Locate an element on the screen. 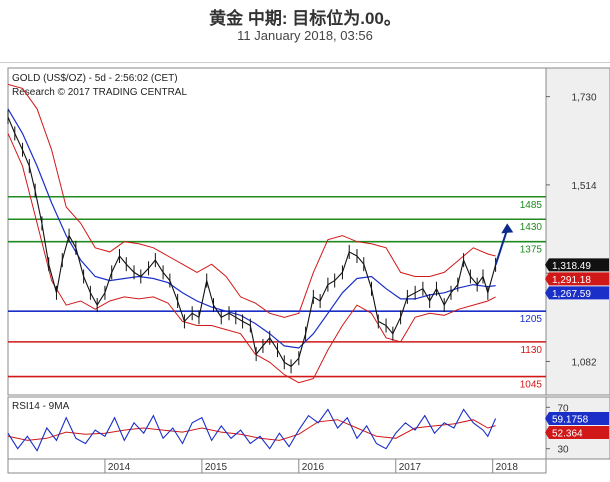  chart-info-line1: GOLD (US$/OZ) - 5d - 2:56:02 (CET) is located at coordinates (95, 78).